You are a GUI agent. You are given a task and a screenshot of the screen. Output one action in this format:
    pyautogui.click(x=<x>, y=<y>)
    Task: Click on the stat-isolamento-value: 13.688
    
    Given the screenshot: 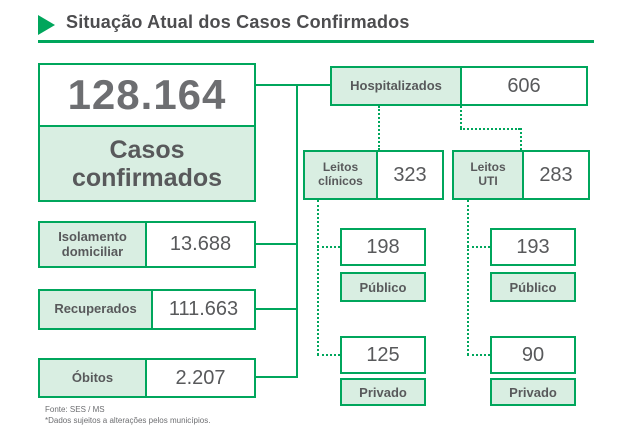 What is the action you would take?
    pyautogui.click(x=200, y=244)
    